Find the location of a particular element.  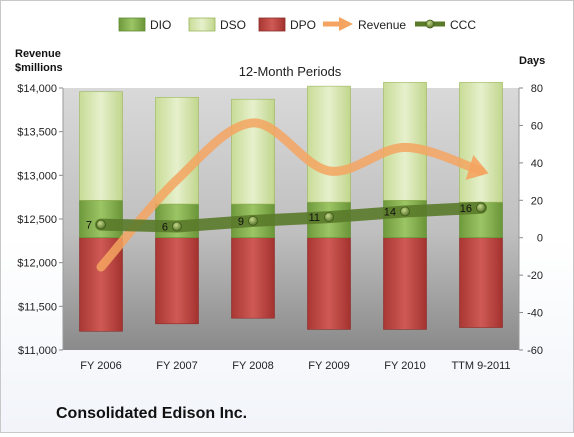

right-tick-label: 80 is located at coordinates (537, 89).